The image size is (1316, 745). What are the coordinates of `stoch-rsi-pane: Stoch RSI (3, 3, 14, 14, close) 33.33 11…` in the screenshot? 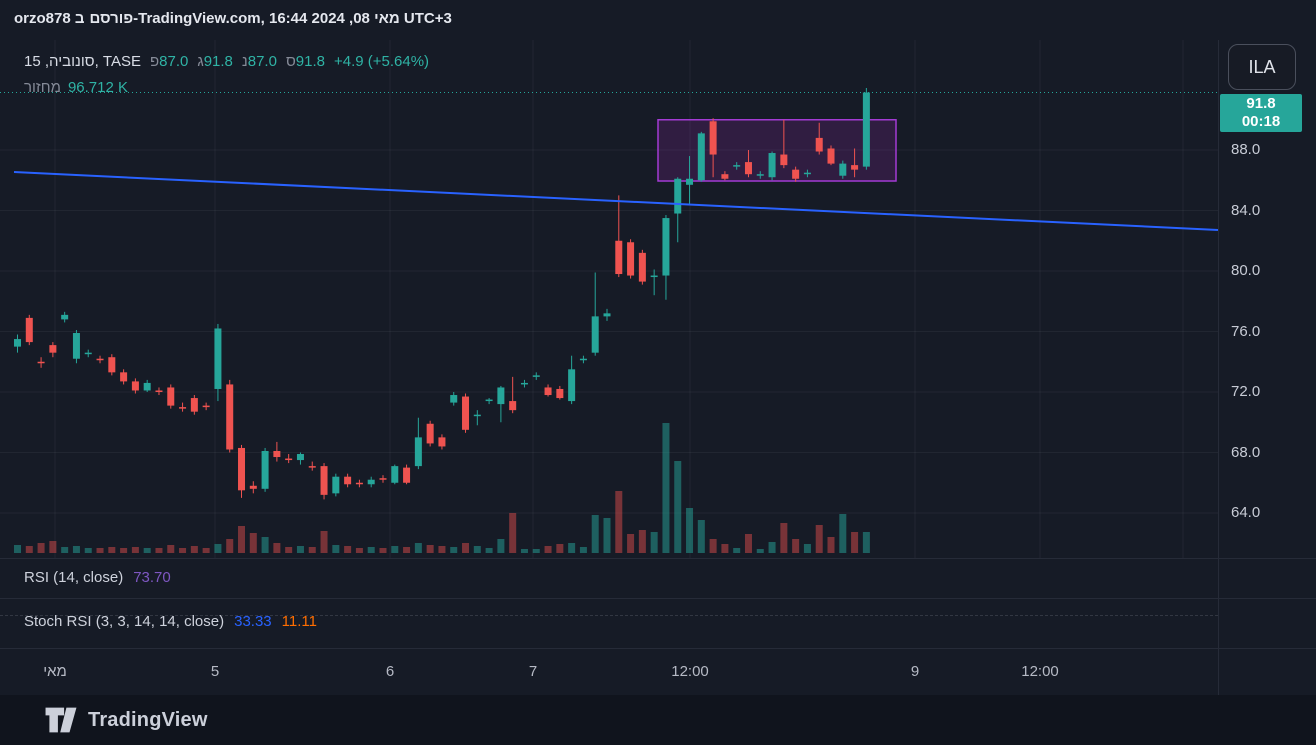 It's located at (658, 623).